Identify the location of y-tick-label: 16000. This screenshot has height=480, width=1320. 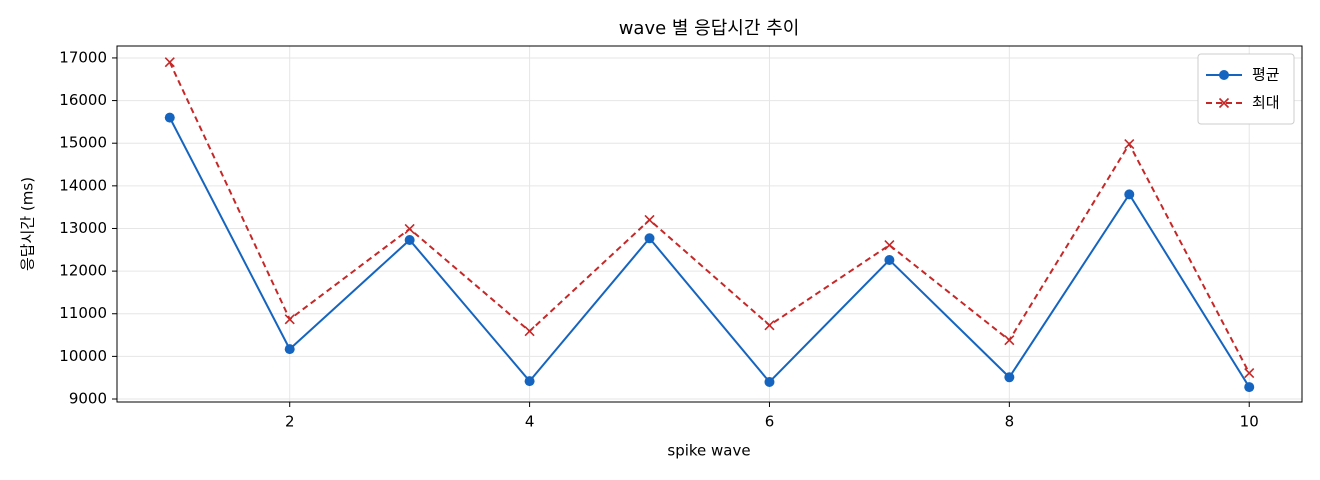
(83, 100).